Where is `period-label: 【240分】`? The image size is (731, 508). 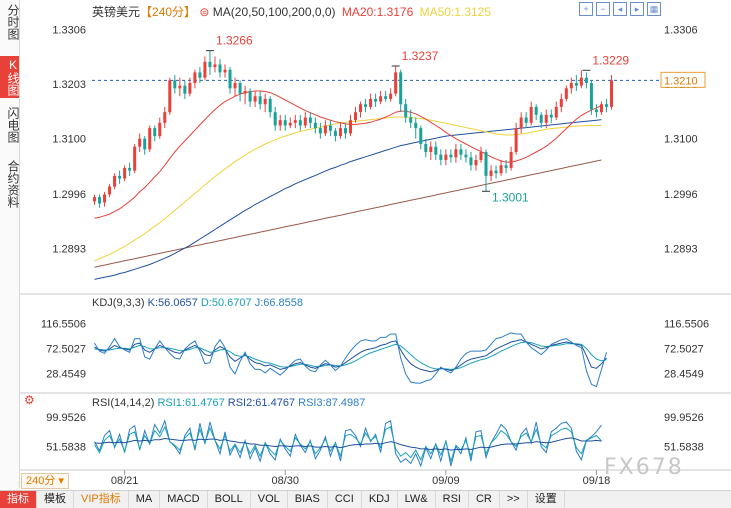
period-label: 【240分】 is located at coordinates (168, 12).